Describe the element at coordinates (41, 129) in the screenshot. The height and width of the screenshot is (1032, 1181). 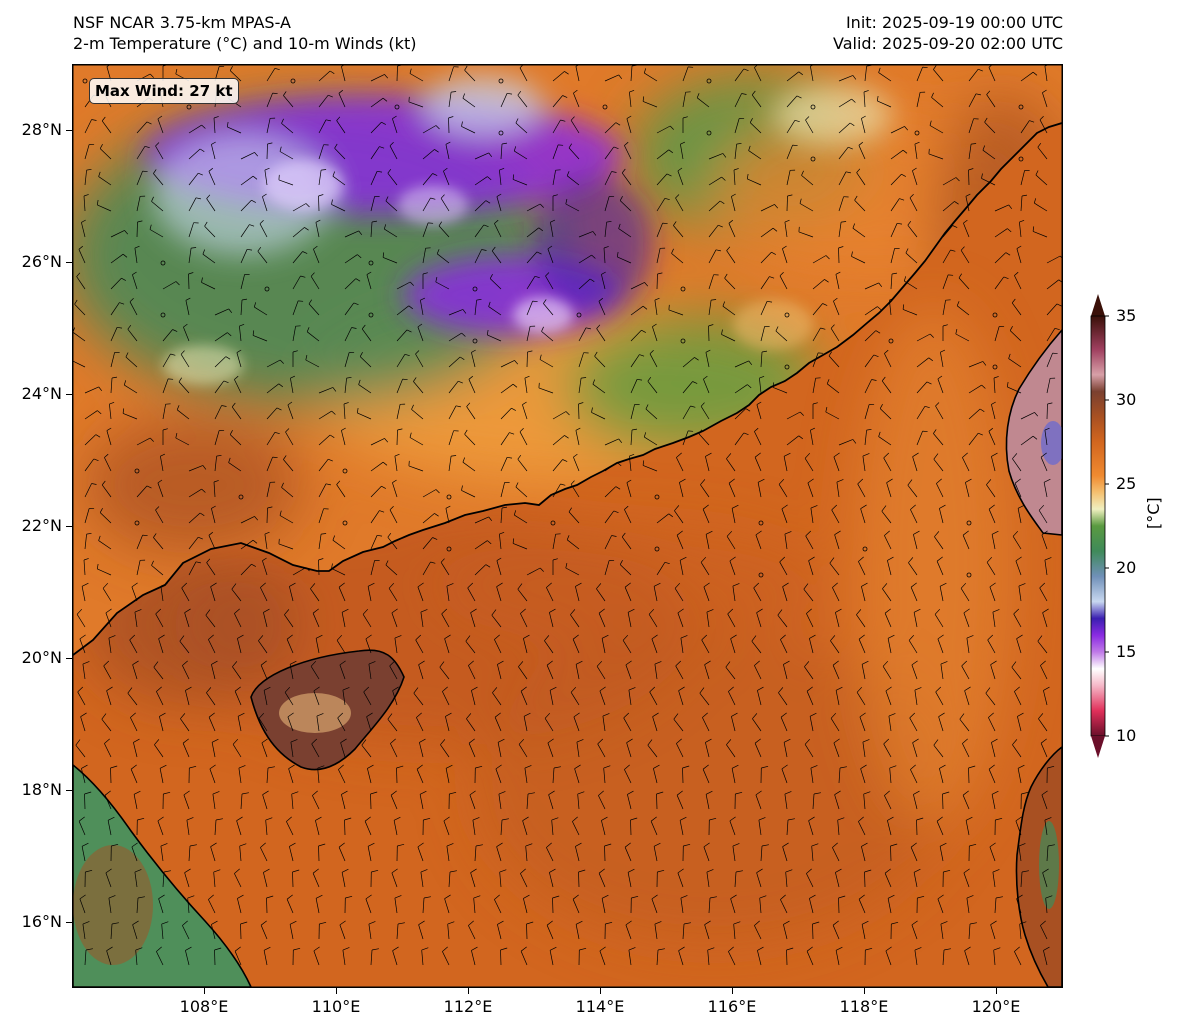
I see `lat-tick-28n: 28°N` at that location.